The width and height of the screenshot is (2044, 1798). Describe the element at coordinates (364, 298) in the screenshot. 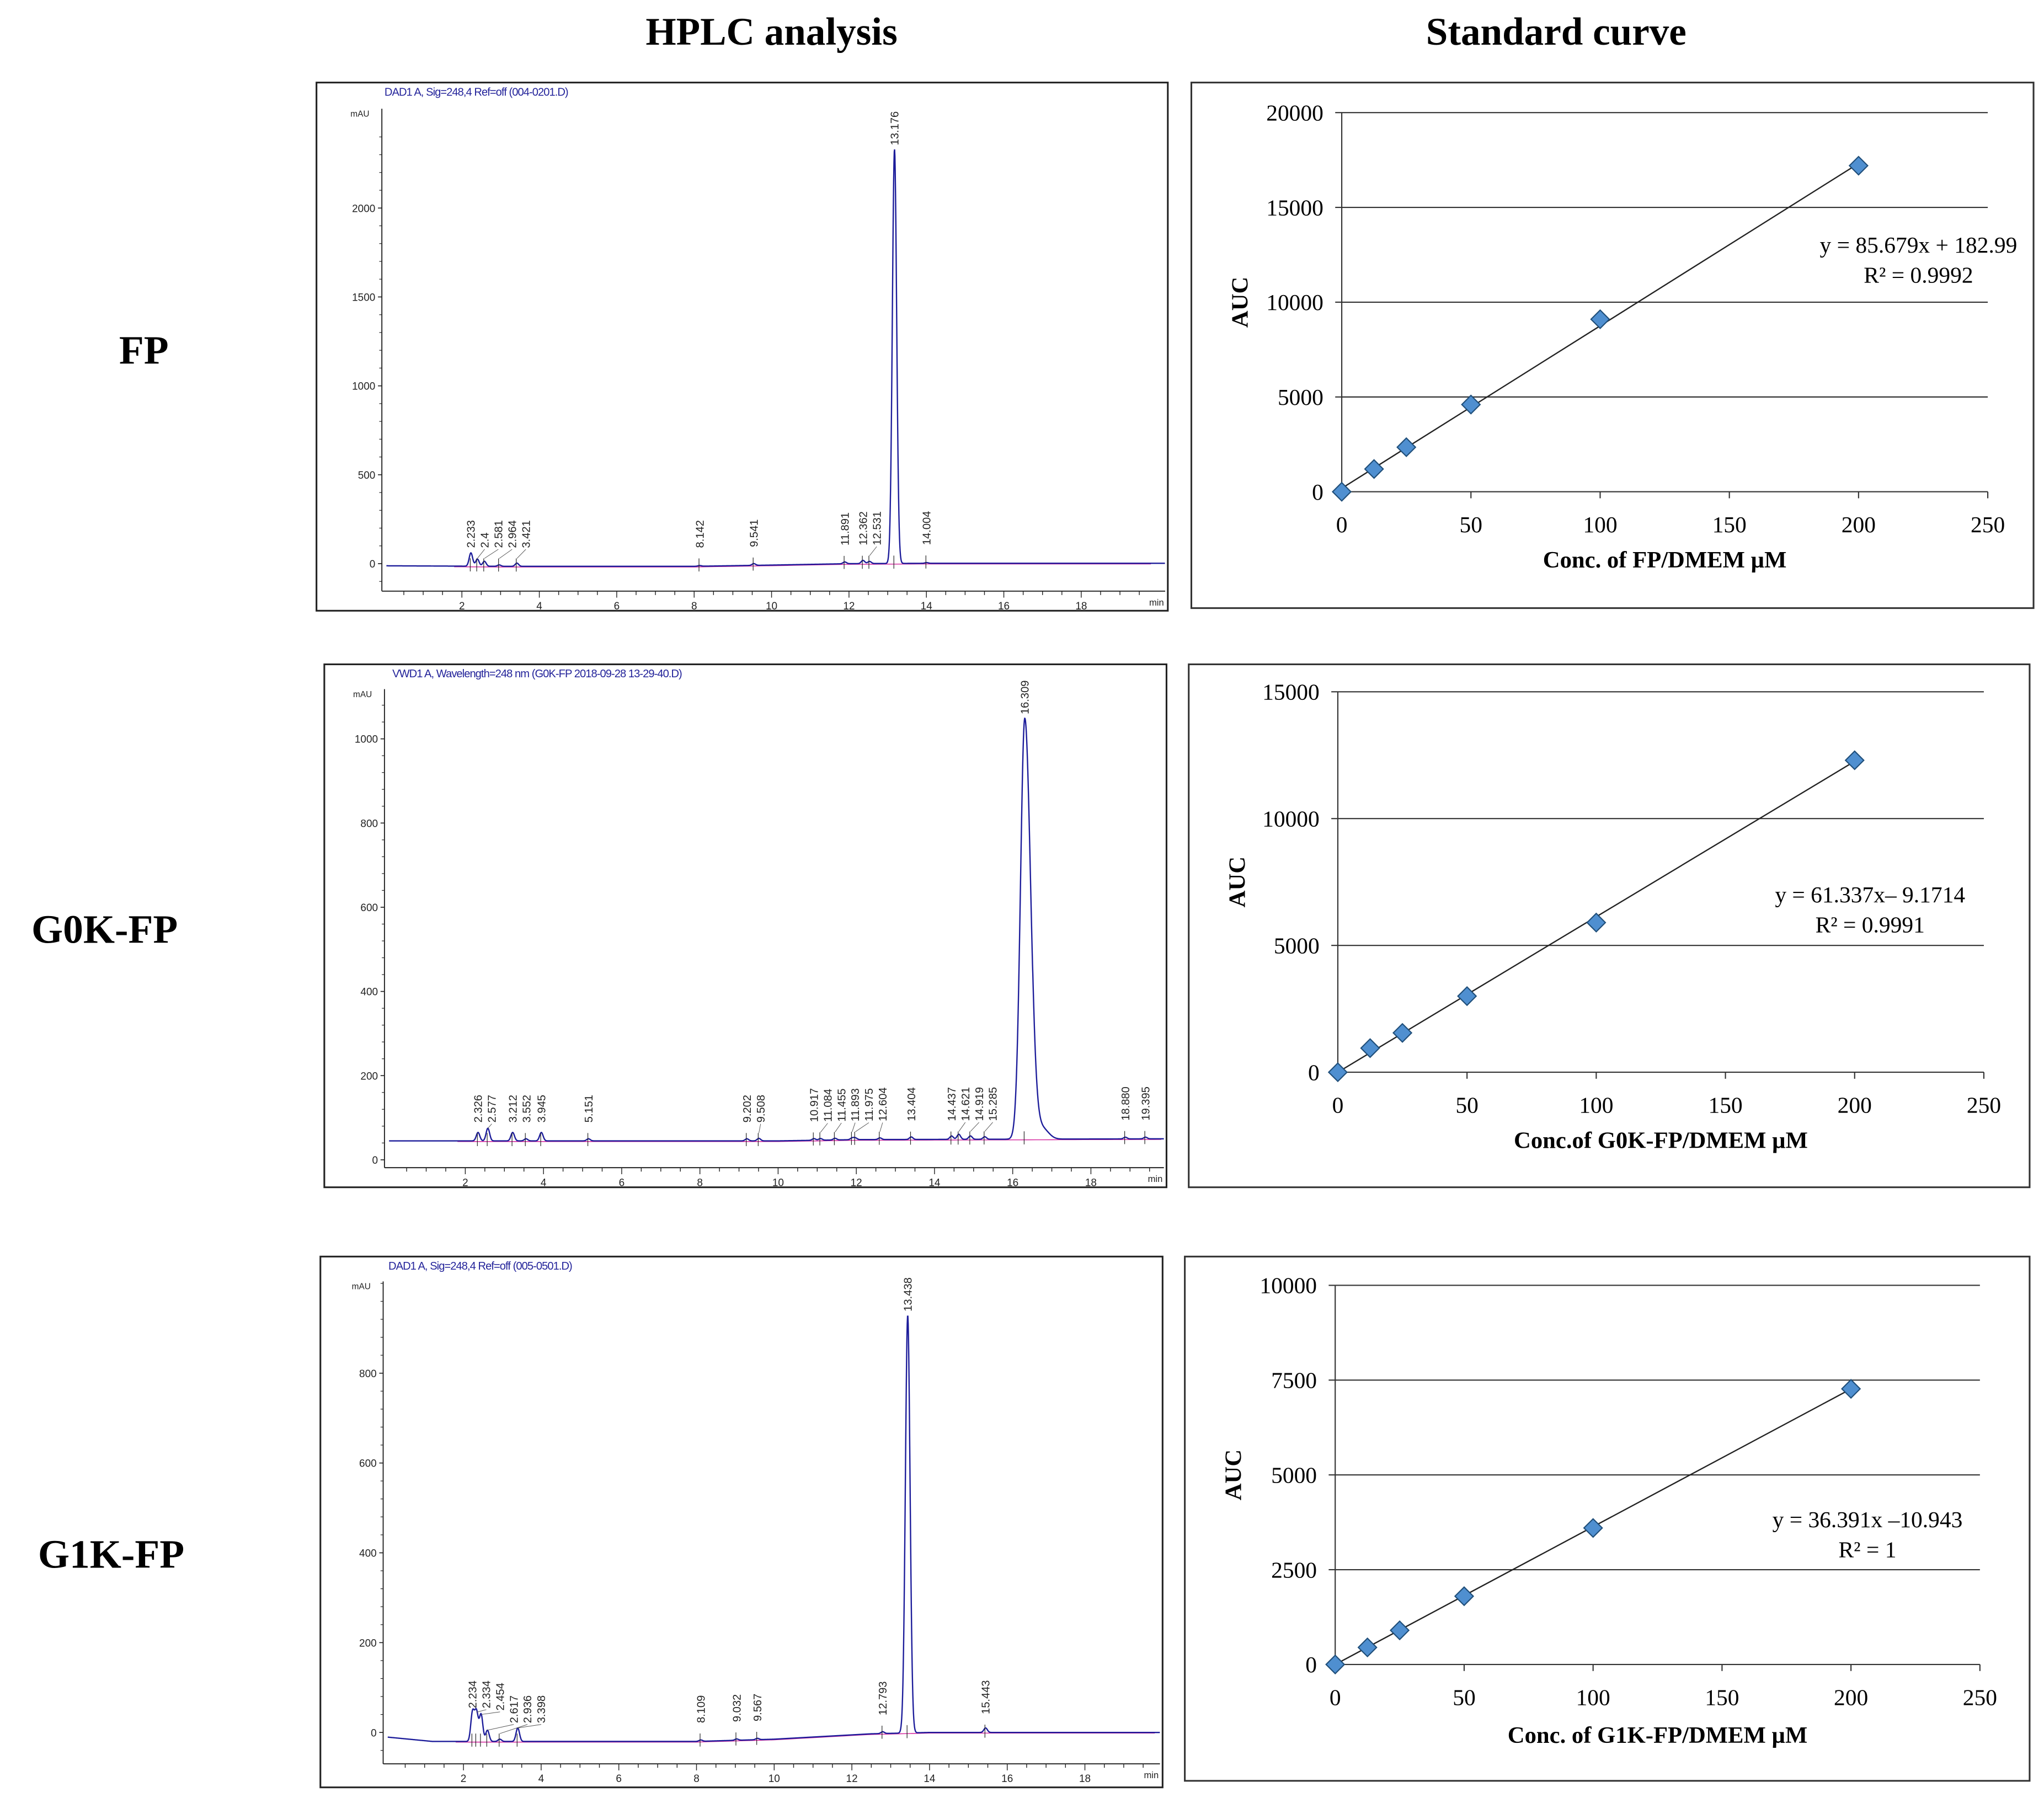

I see `y-tick-label: 1500` at that location.